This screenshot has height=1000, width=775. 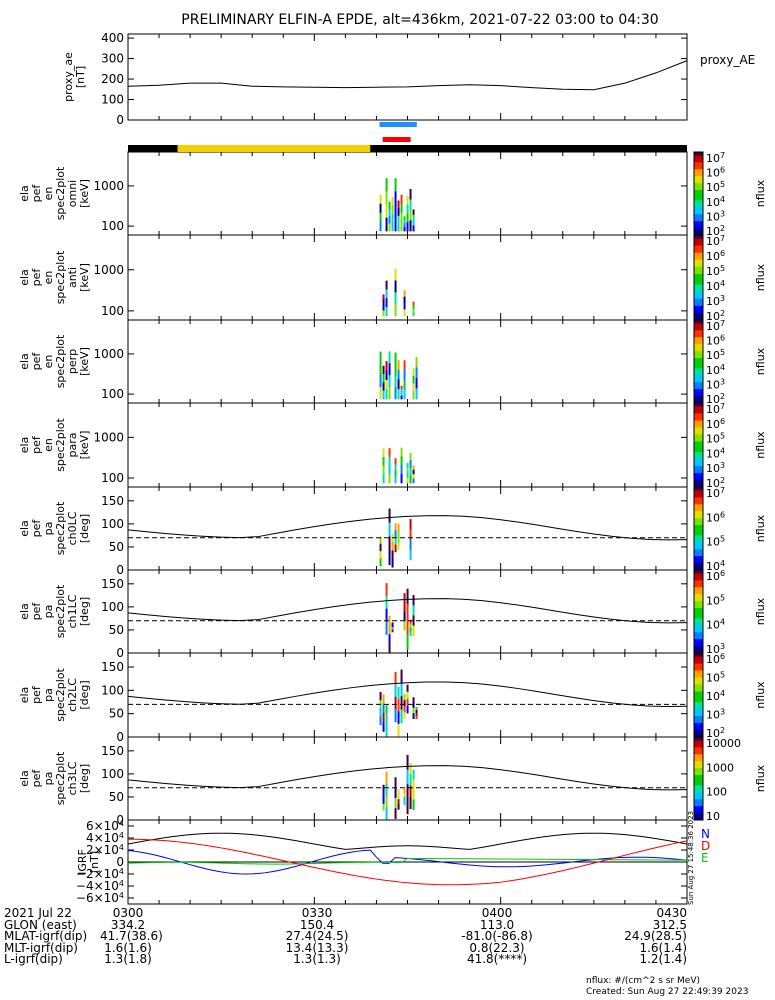 I want to click on ylabel-ela_pef_pa_spec2plot_ch3LC: ela, so click(x=24, y=778).